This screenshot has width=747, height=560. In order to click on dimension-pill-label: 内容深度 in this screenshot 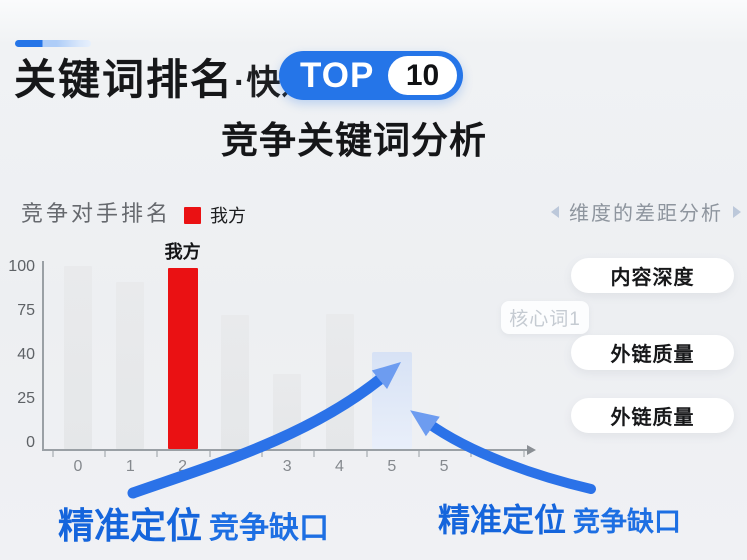, I will do `click(652, 278)`.